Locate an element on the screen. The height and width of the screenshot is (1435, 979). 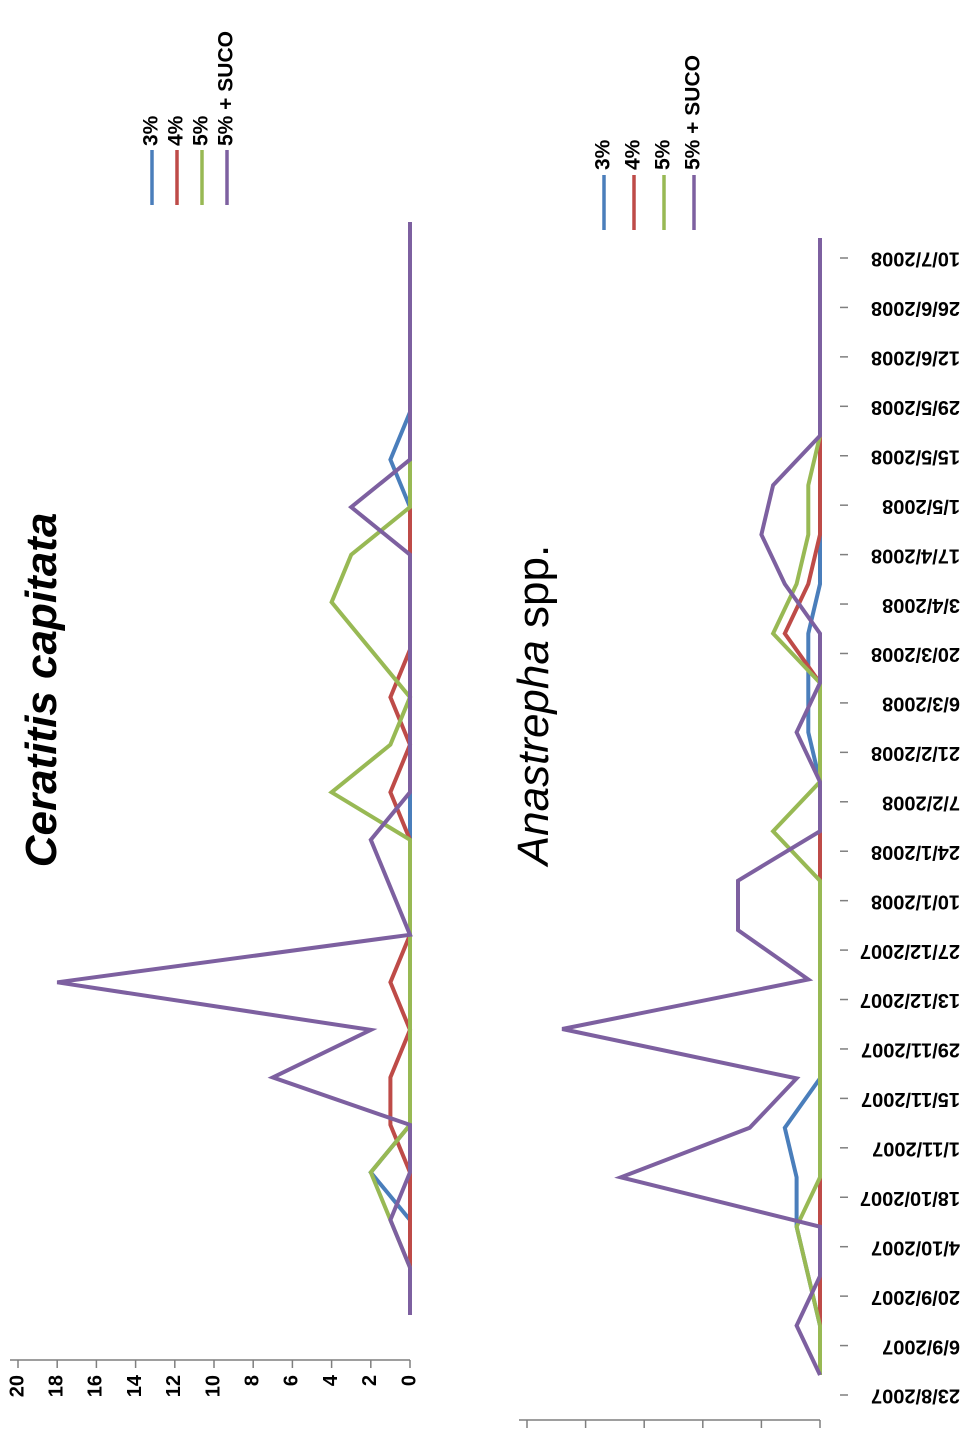
x-tick-label: 29/5/2008 is located at coordinates (915, 407).